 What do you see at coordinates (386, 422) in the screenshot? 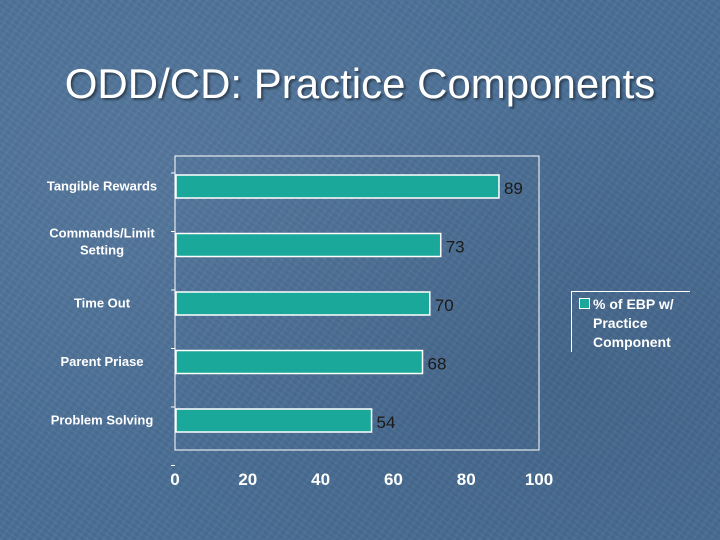
I see `data-label-4: 54` at bounding box center [386, 422].